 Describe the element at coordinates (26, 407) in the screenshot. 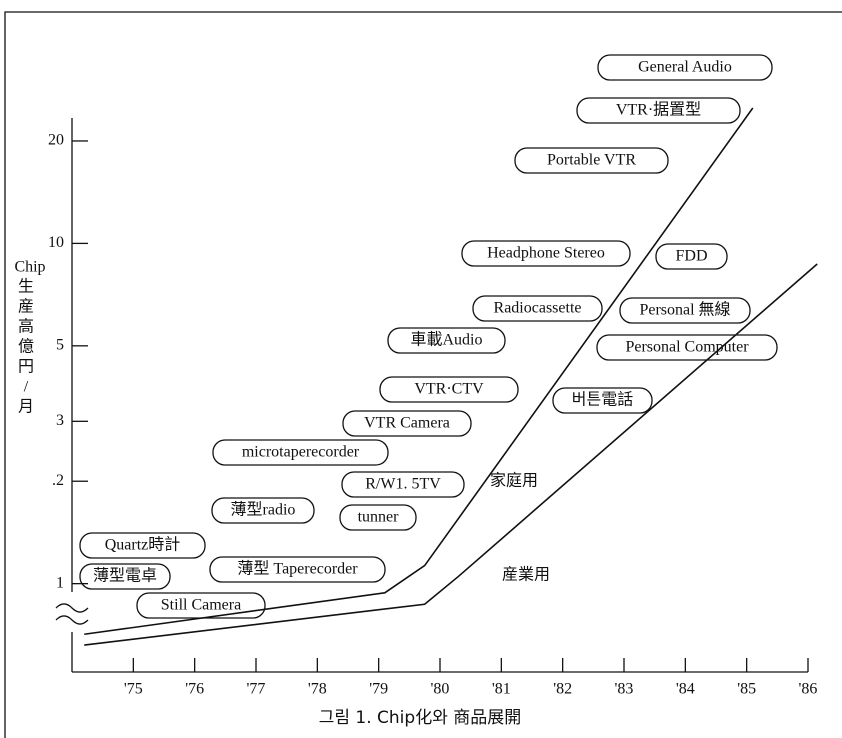

I see `y-axis-label: 月` at that location.